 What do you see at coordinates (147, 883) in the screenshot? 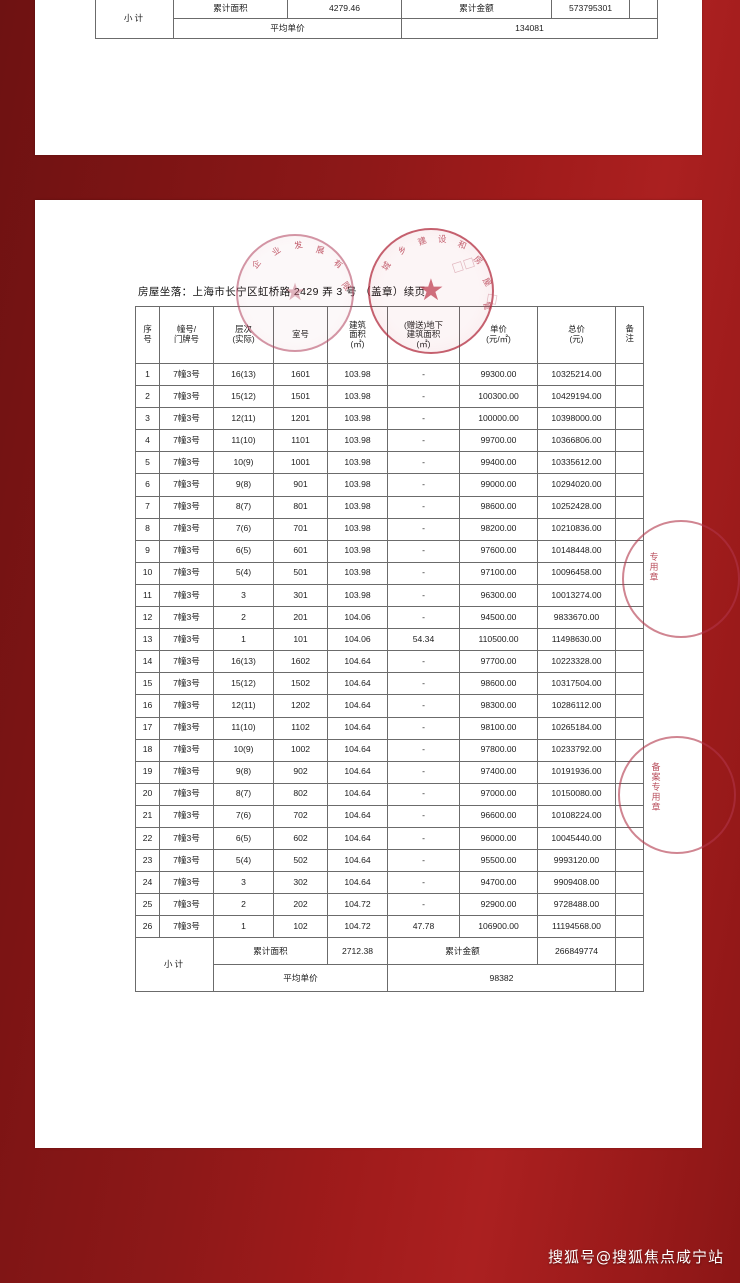
I see `cell-index: 24` at bounding box center [147, 883].